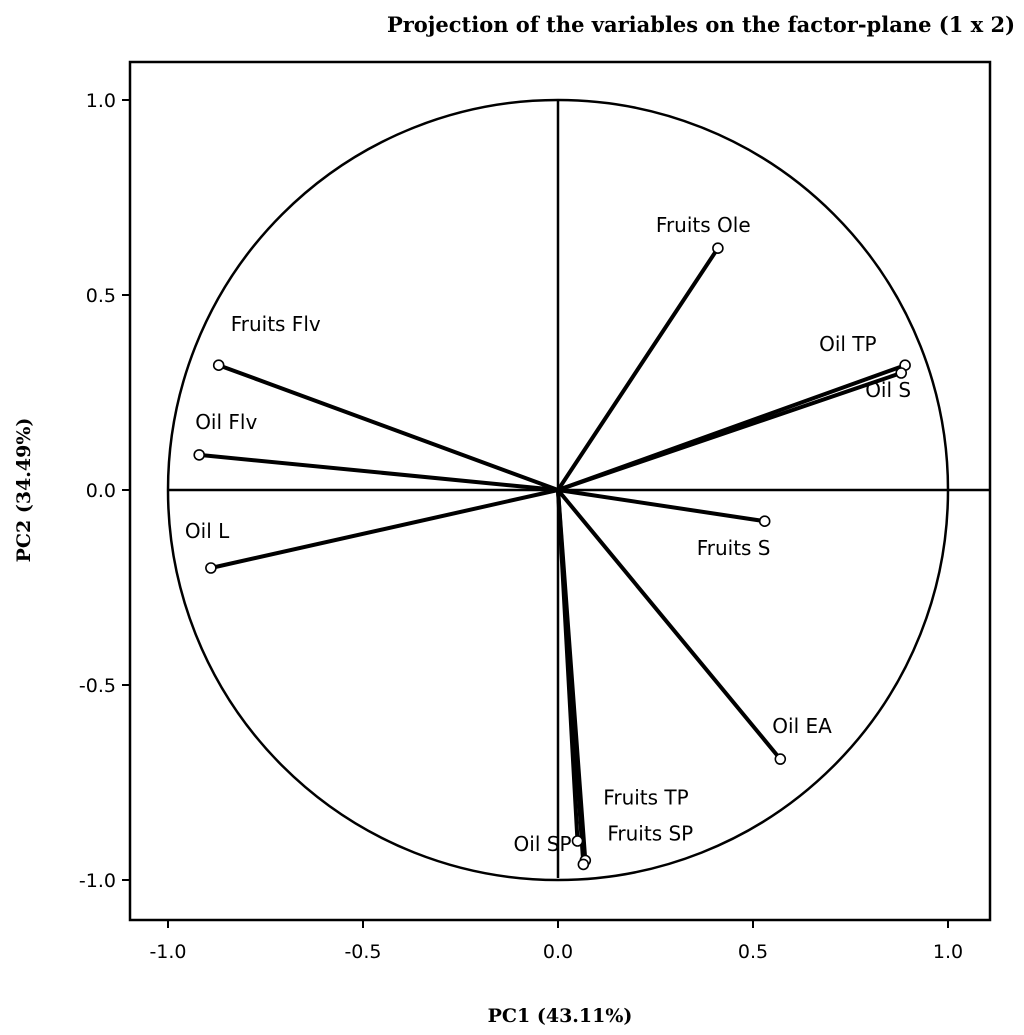 This screenshot has width=1024, height=1035. Describe the element at coordinates (848, 344) in the screenshot. I see `point-label: Oil TP` at that location.